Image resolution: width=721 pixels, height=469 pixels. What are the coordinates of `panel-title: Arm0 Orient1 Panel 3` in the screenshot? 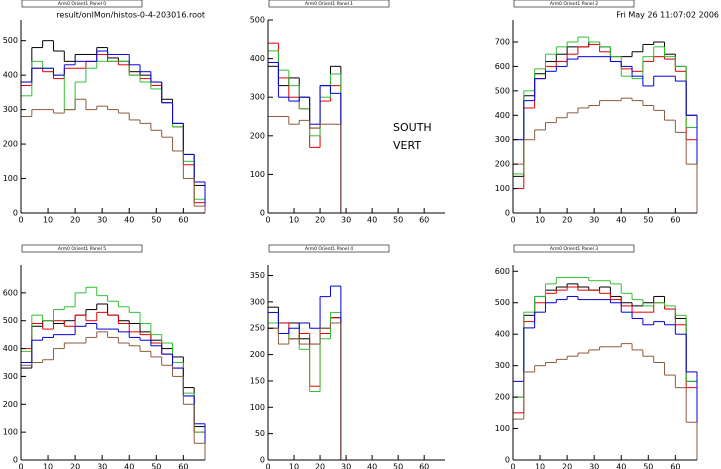 It's located at (574, 249).